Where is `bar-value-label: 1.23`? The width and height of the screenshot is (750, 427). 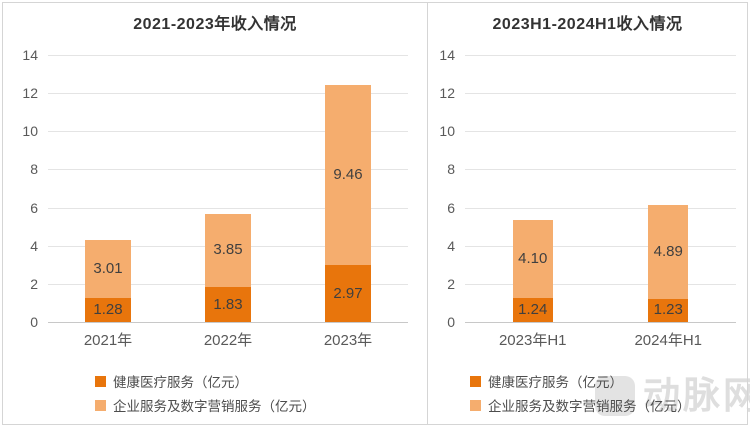
bar-value-label: 1.23 is located at coordinates (668, 310).